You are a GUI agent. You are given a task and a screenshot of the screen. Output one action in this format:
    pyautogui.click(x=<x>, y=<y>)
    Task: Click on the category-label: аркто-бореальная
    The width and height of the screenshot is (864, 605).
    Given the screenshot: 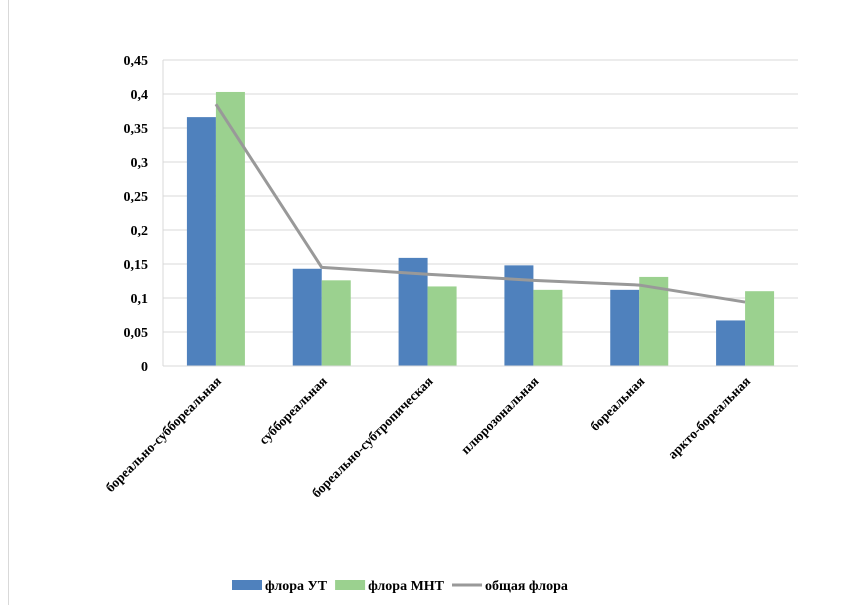 What is the action you would take?
    pyautogui.click(x=709, y=418)
    